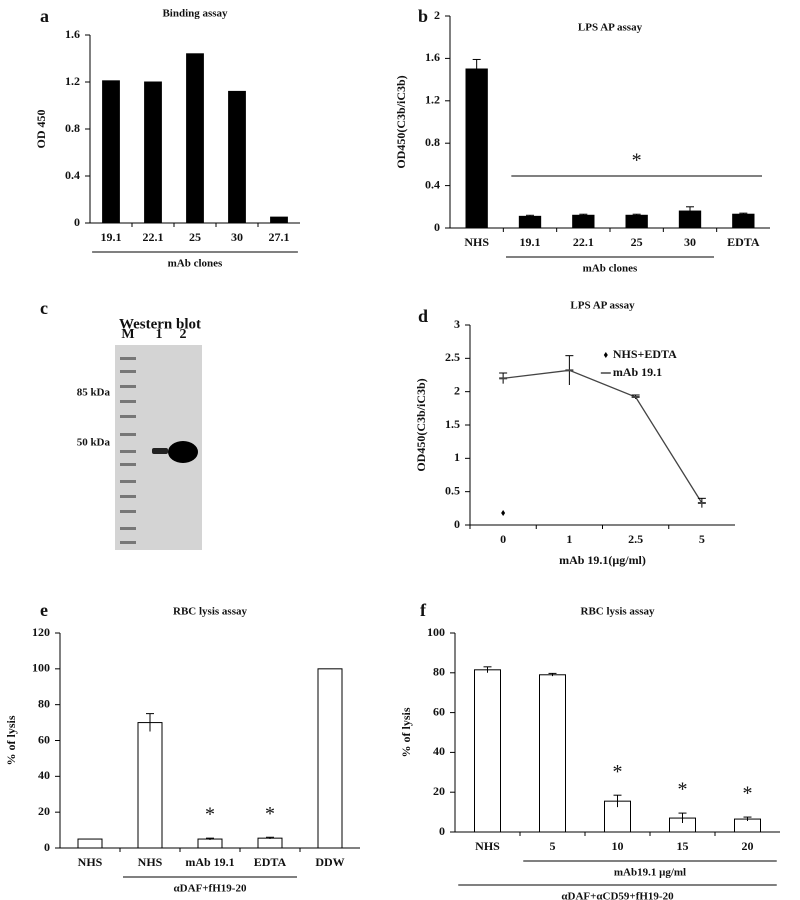  I want to click on legend-label: NHS+EDTA, so click(645, 354).